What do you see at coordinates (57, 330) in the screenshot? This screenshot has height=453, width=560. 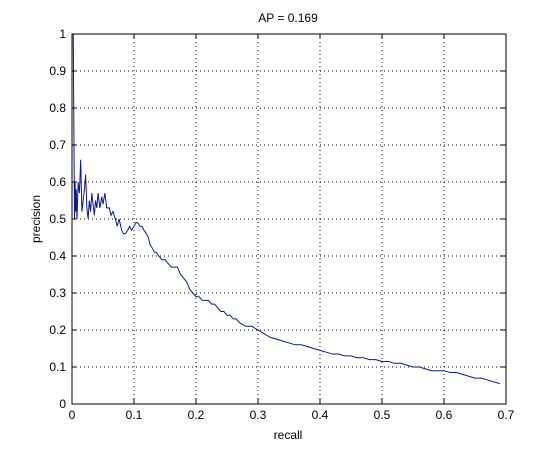 I see `y-tick-label: 0.2` at bounding box center [57, 330].